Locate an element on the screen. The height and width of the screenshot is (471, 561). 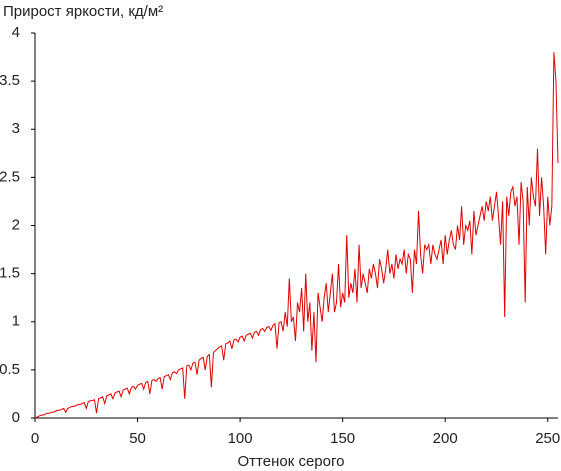
x-tick-label: 150 is located at coordinates (342, 438).